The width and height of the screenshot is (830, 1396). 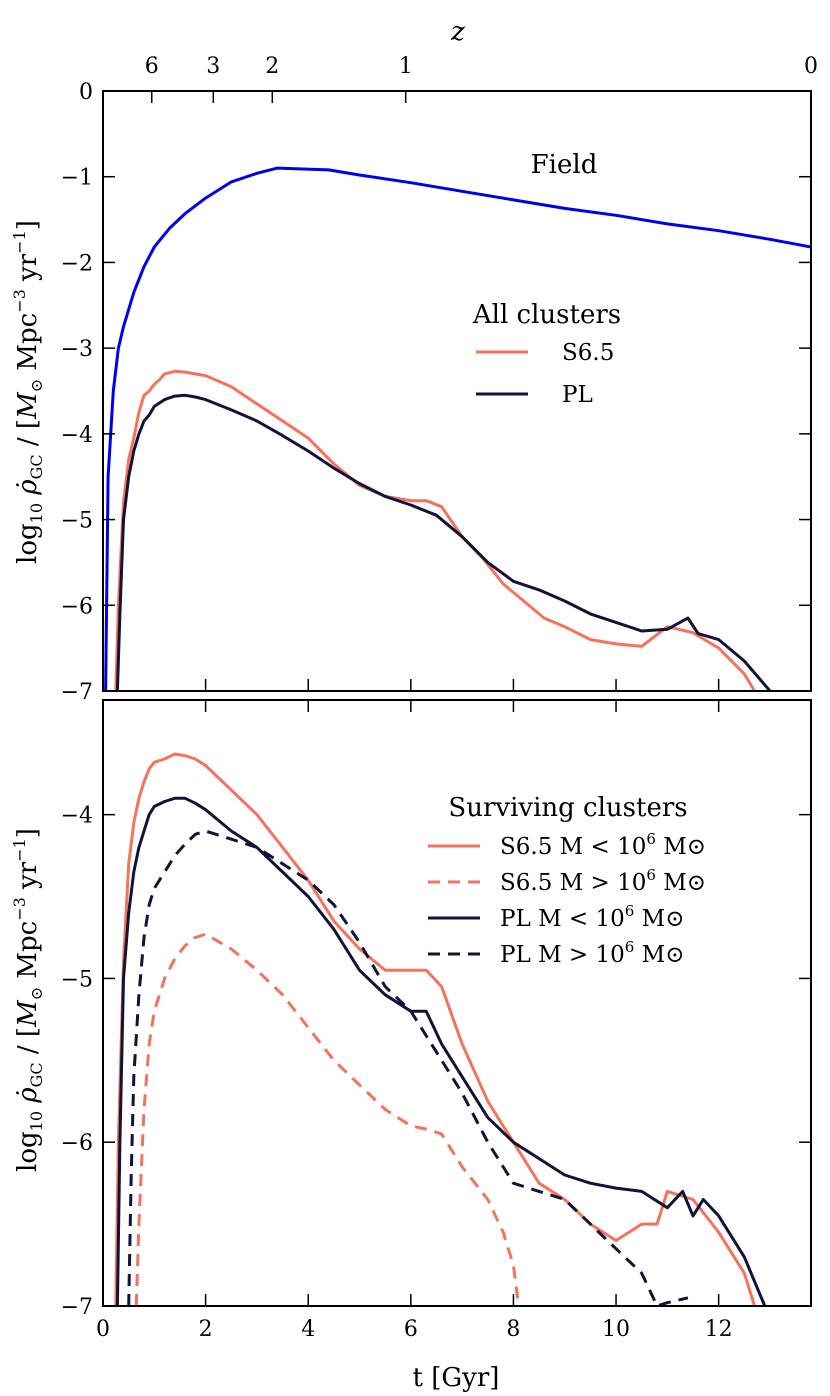 I want to click on x-tick-label: 0, so click(x=103, y=1329).